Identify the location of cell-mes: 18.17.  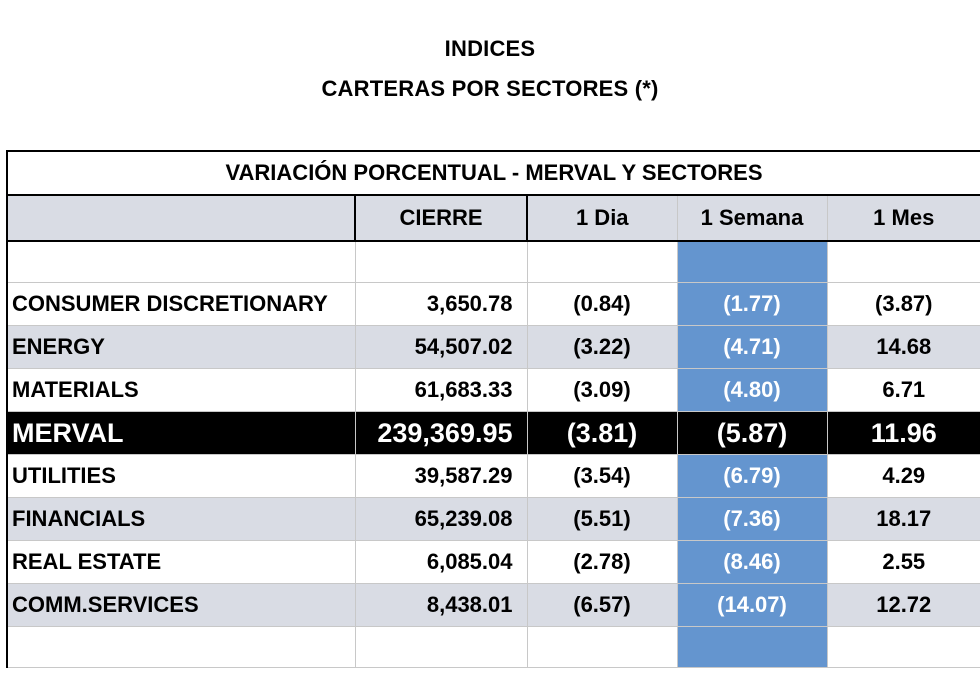
(903, 519).